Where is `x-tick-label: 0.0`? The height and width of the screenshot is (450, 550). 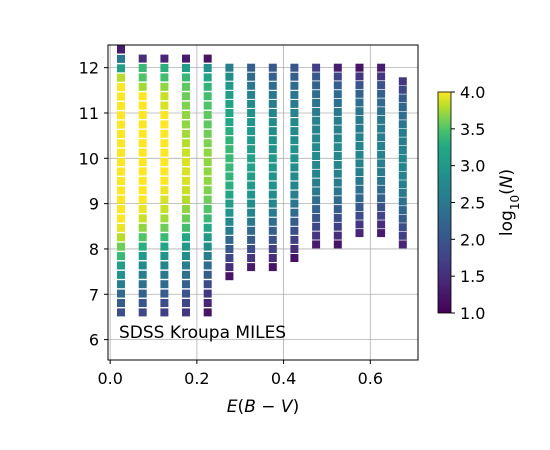
x-tick-label: 0.0 is located at coordinates (109, 378).